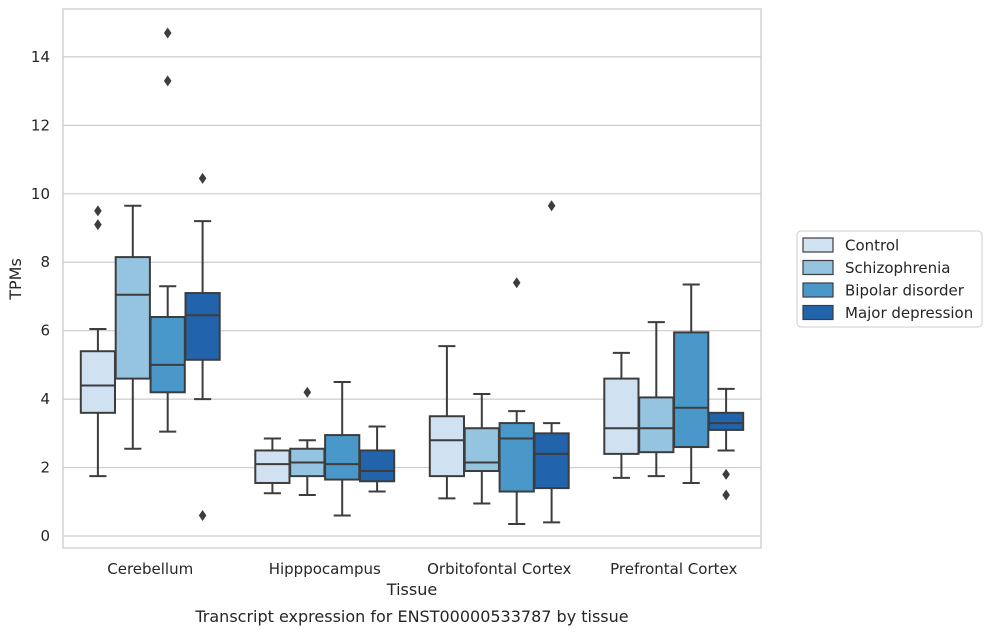 The image size is (992, 634). What do you see at coordinates (411, 589) in the screenshot?
I see `x-axis-title: Tissue` at bounding box center [411, 589].